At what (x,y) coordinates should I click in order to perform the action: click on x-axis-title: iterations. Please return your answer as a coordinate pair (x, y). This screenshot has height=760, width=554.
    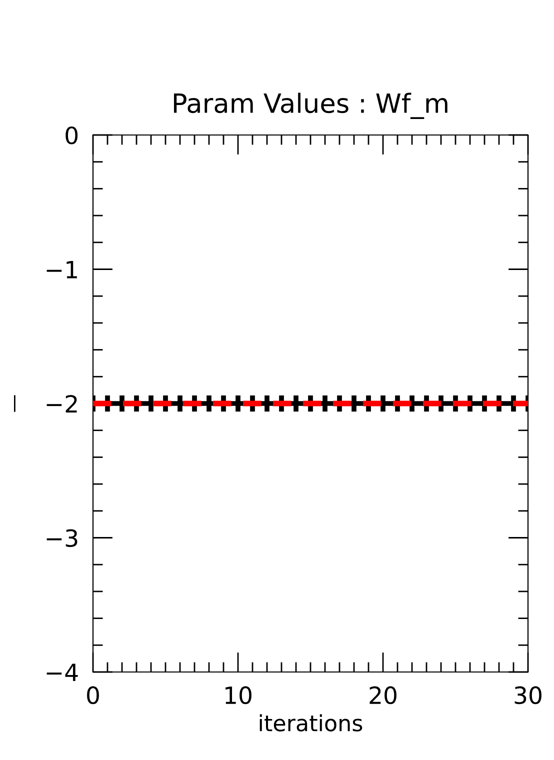
    Looking at the image, I should click on (311, 723).